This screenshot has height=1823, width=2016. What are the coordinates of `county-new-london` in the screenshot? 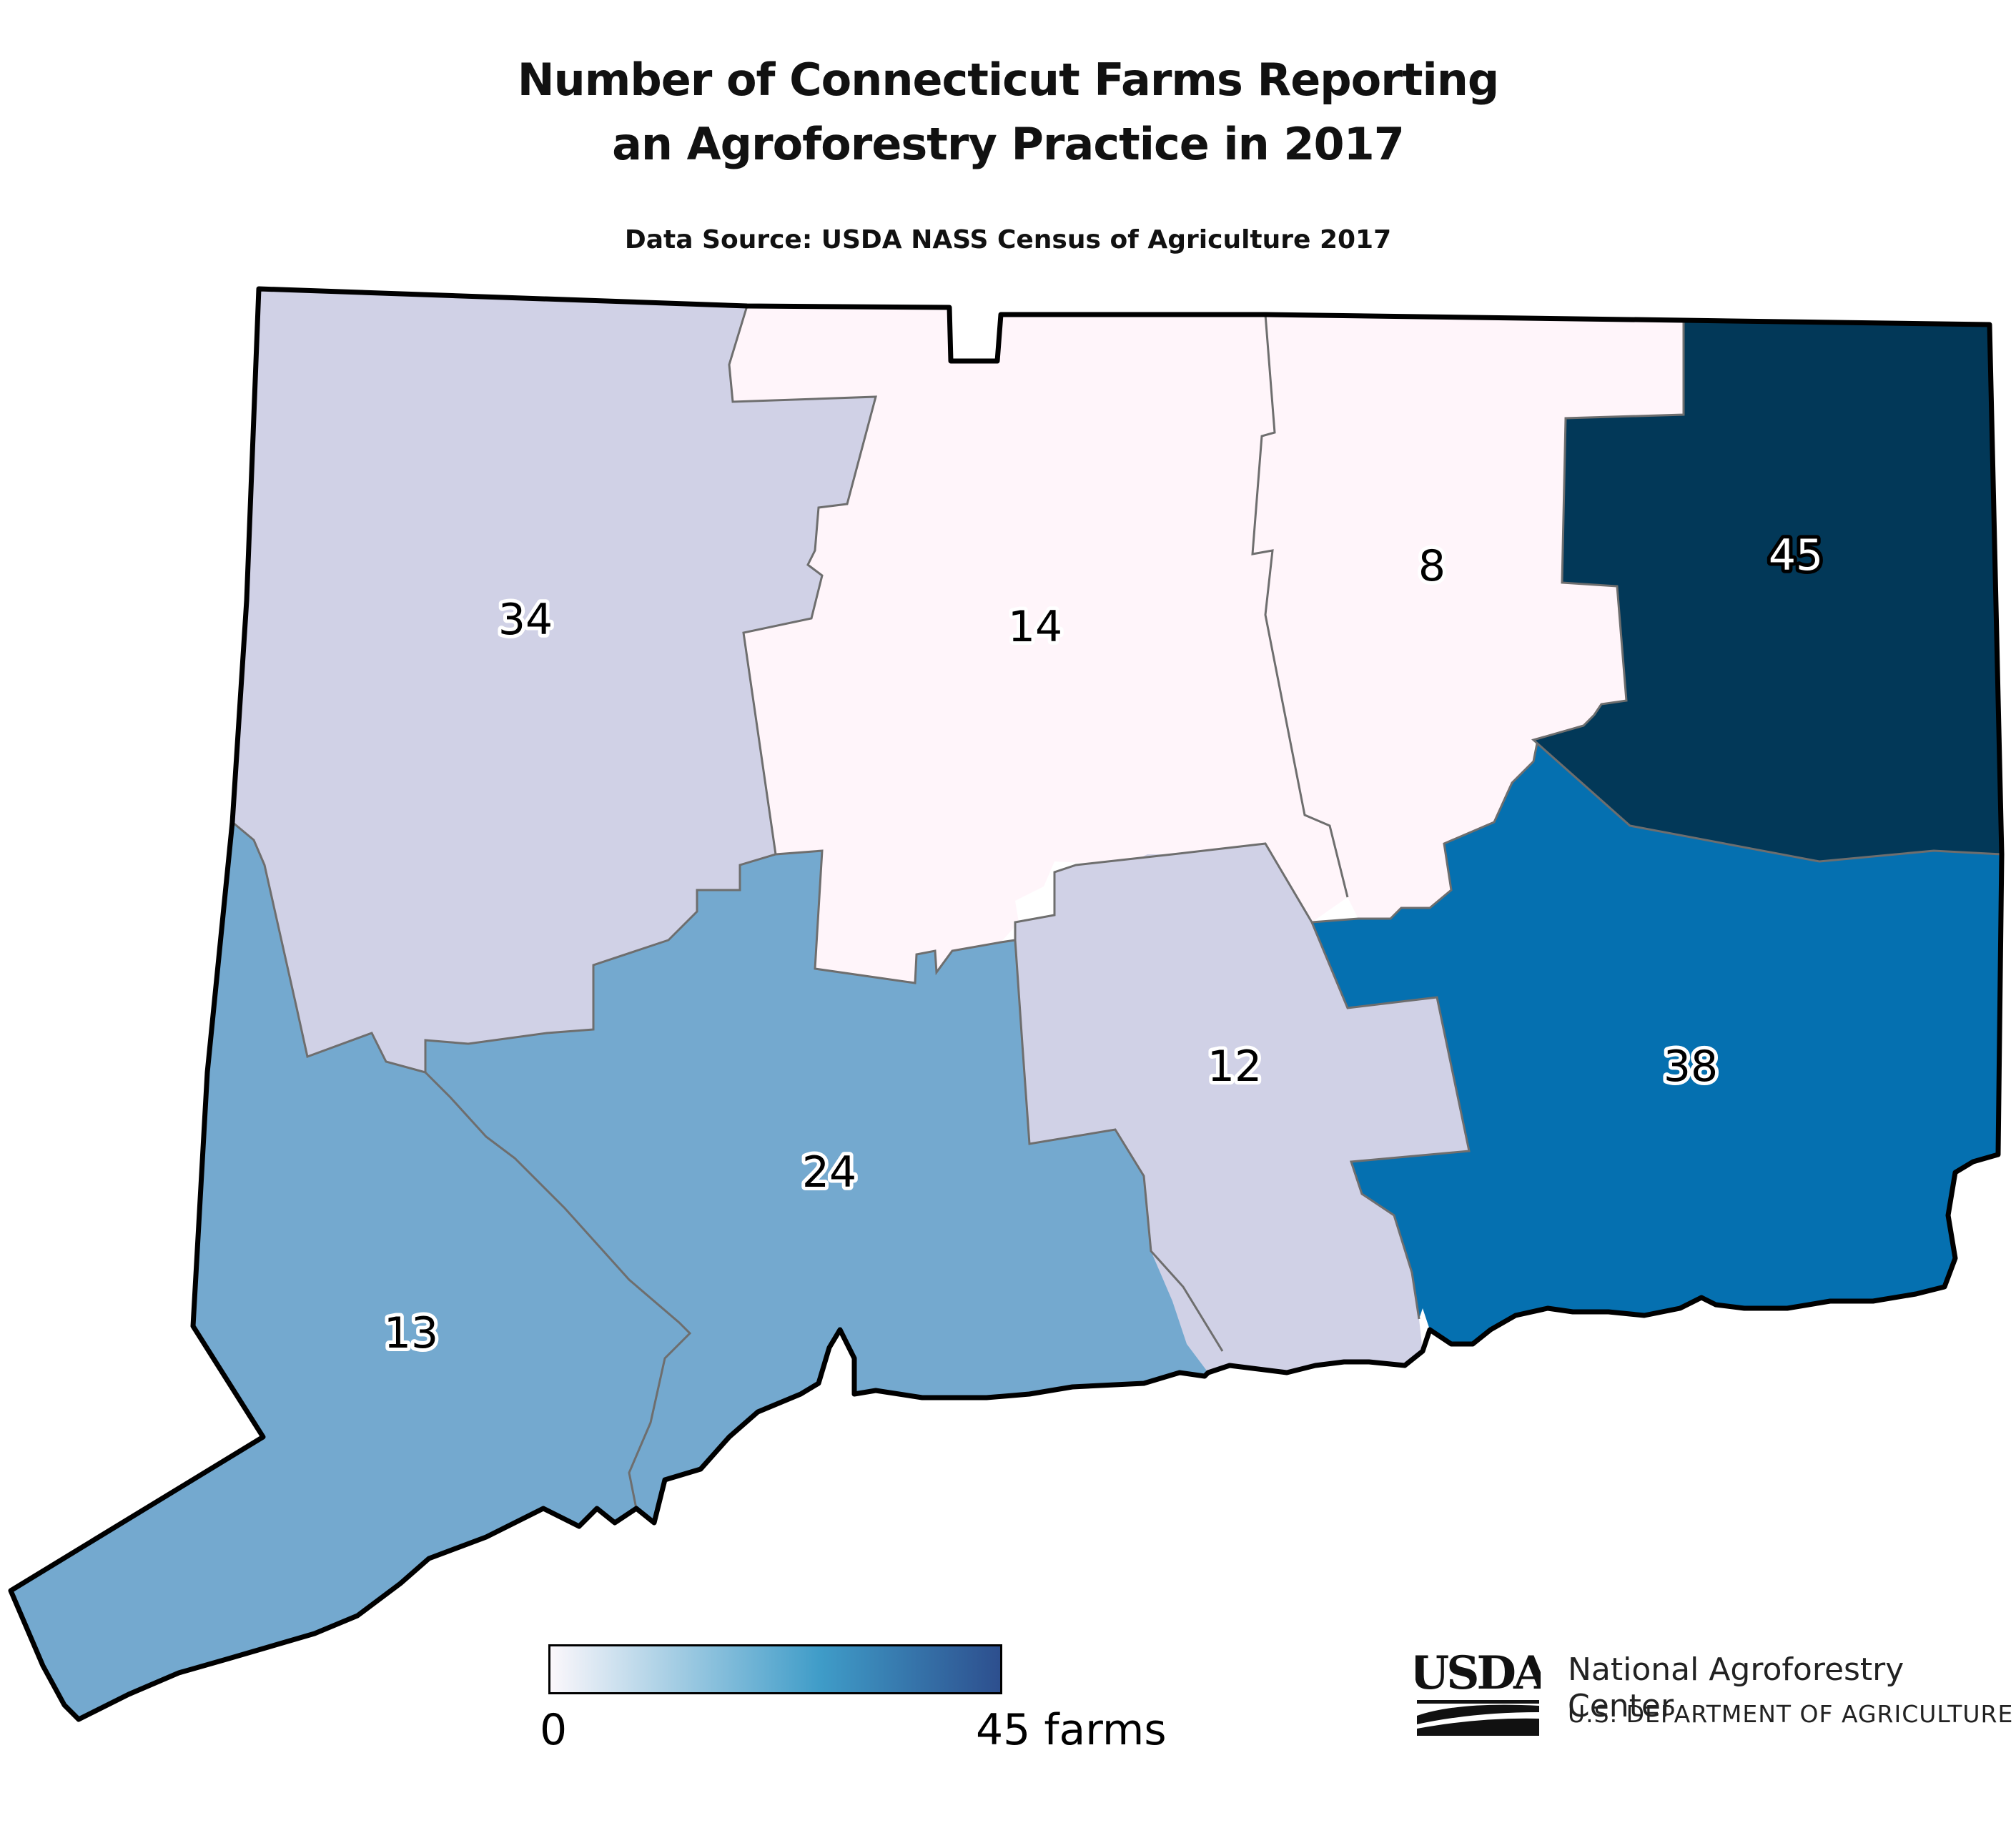 It's located at (1657, 1043).